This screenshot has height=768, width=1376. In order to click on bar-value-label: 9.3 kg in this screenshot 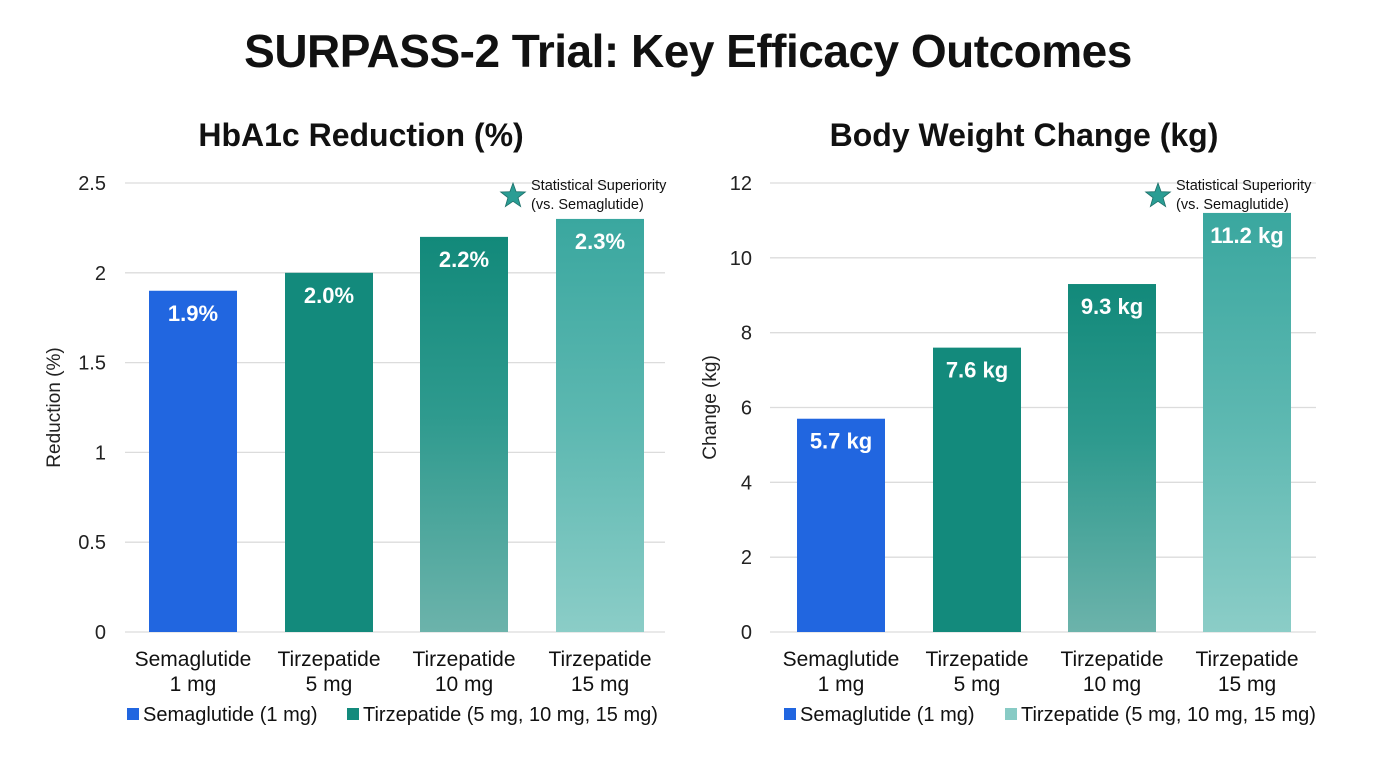, I will do `click(1112, 306)`.